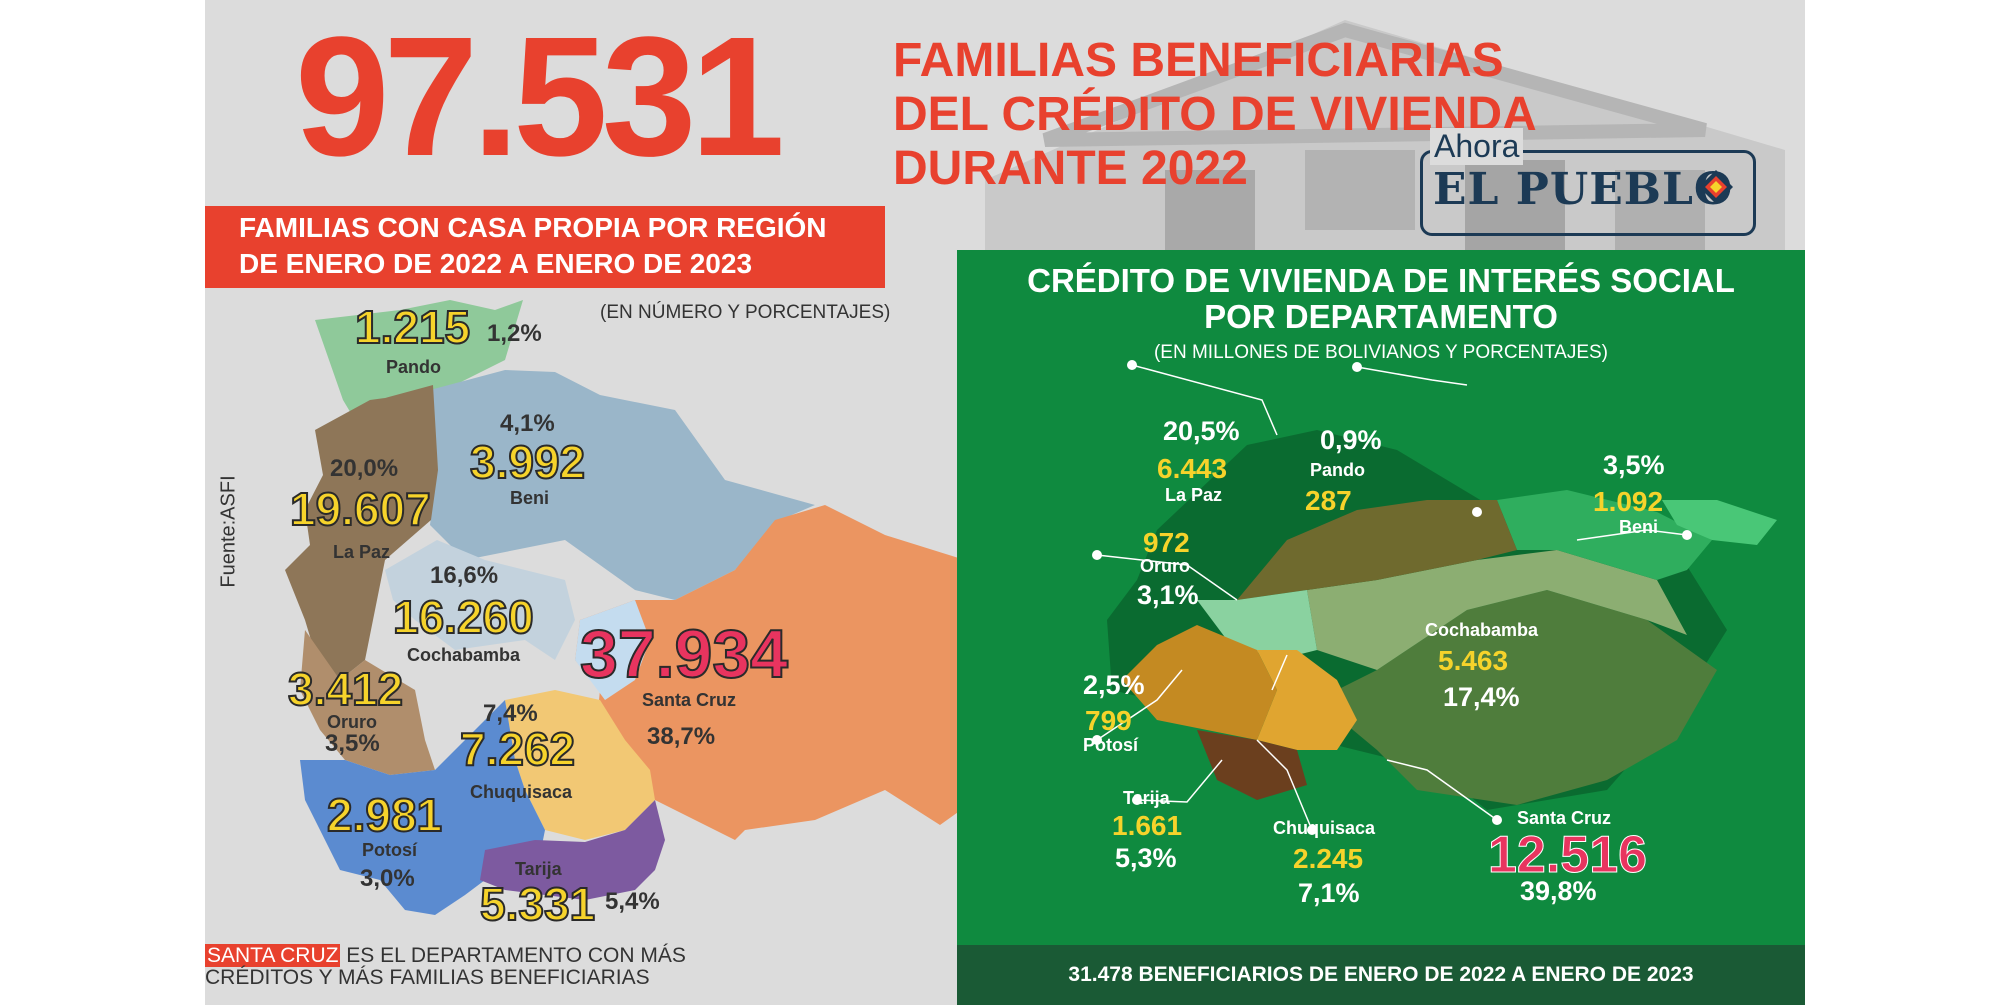 The image size is (2010, 1005). What do you see at coordinates (362, 552) in the screenshot?
I see `left-la-paz-name: La Paz` at bounding box center [362, 552].